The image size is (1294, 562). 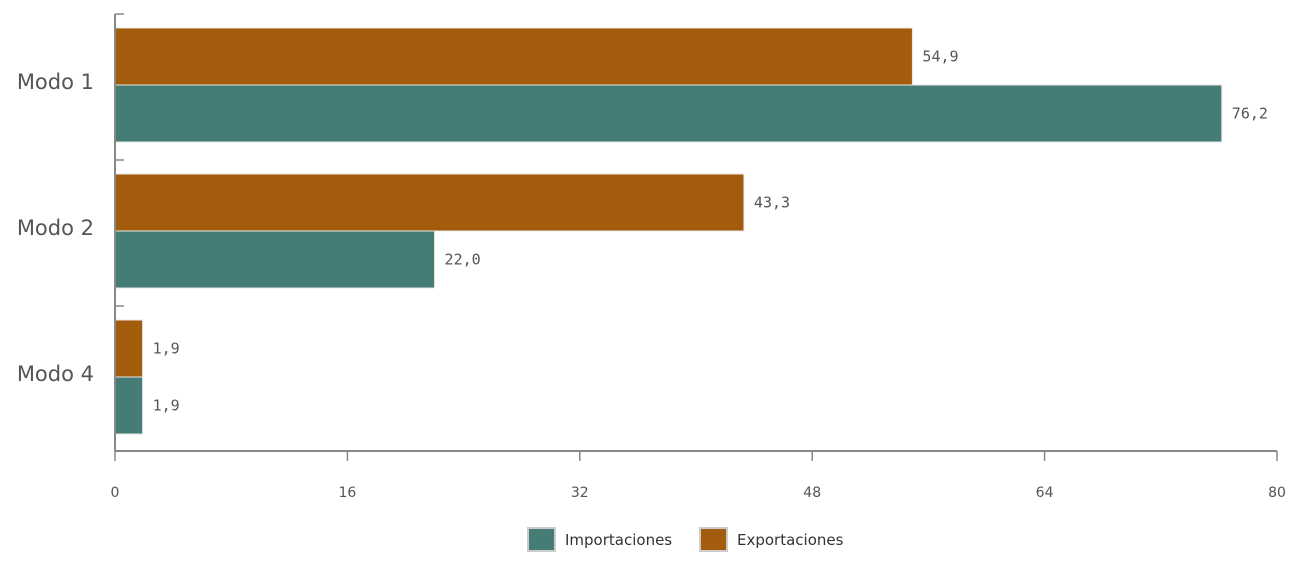 What do you see at coordinates (790, 540) in the screenshot?
I see `legend-label-exportaciones: Exportaciones` at bounding box center [790, 540].